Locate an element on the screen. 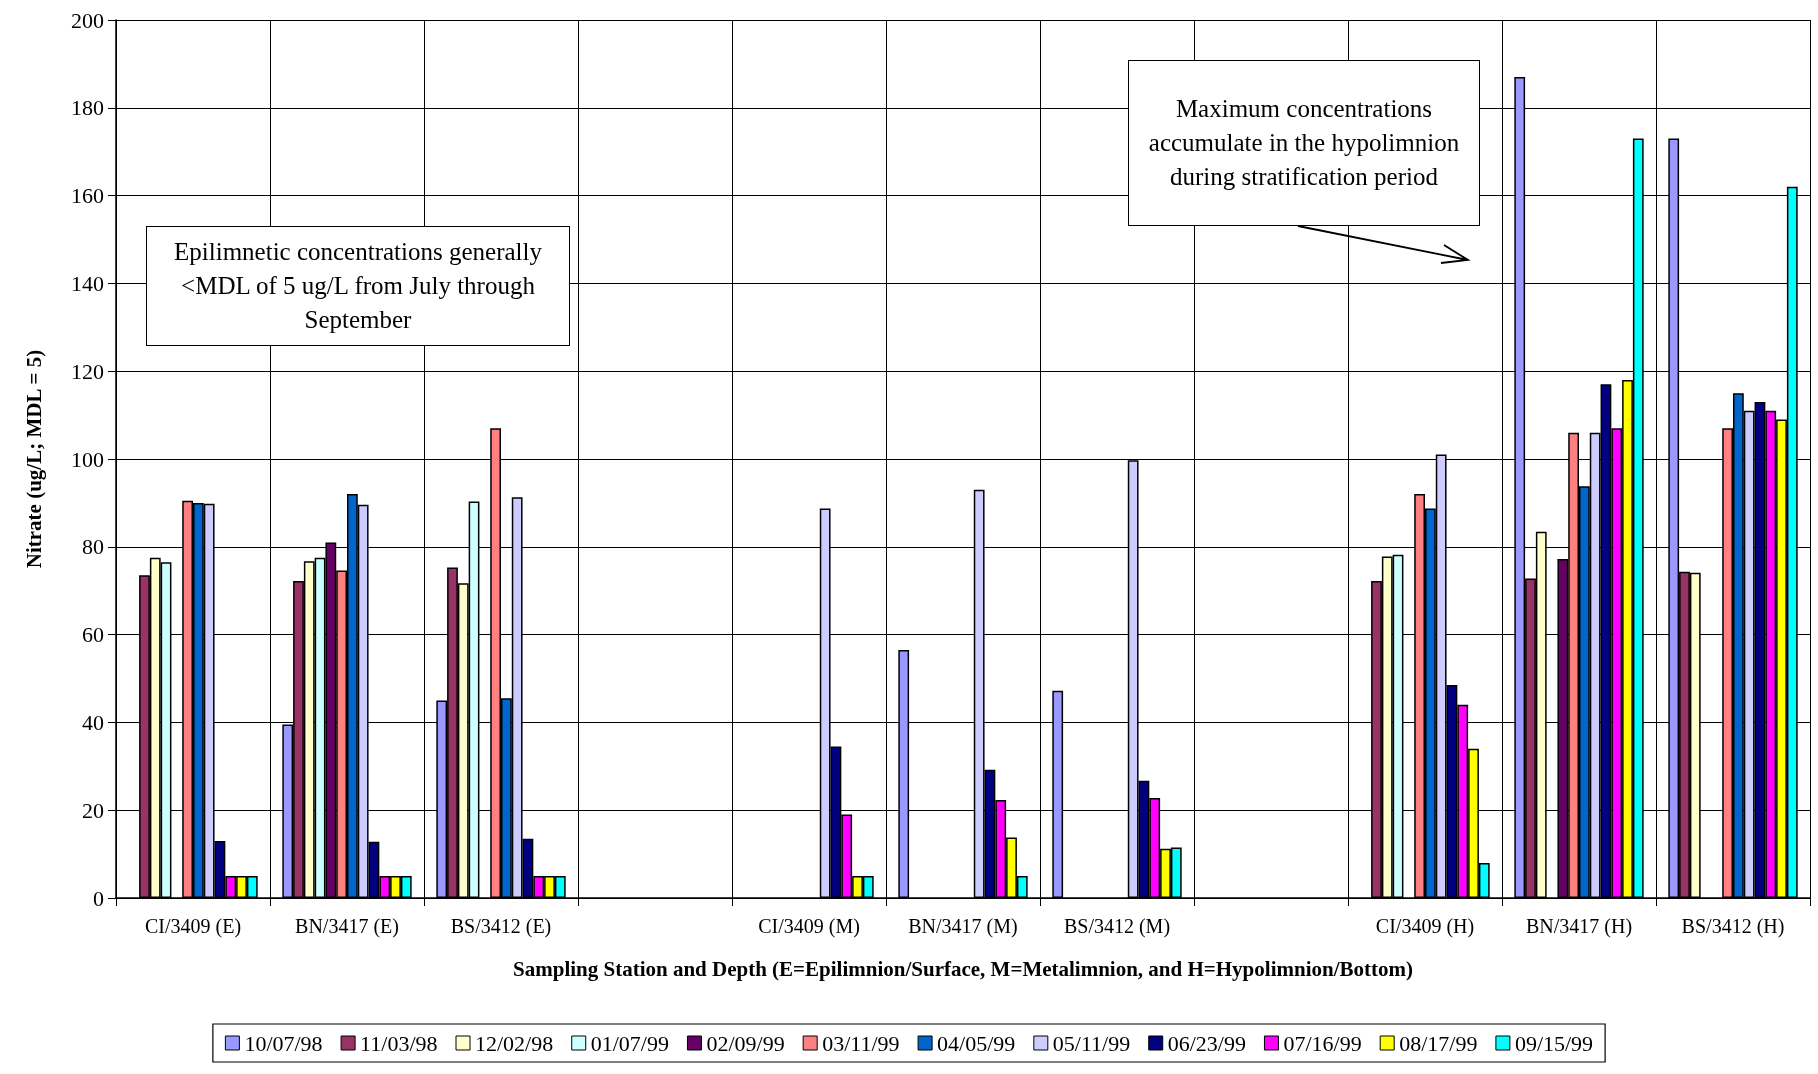 The width and height of the screenshot is (1818, 1074). y-tick-label: 0 is located at coordinates (98, 898).